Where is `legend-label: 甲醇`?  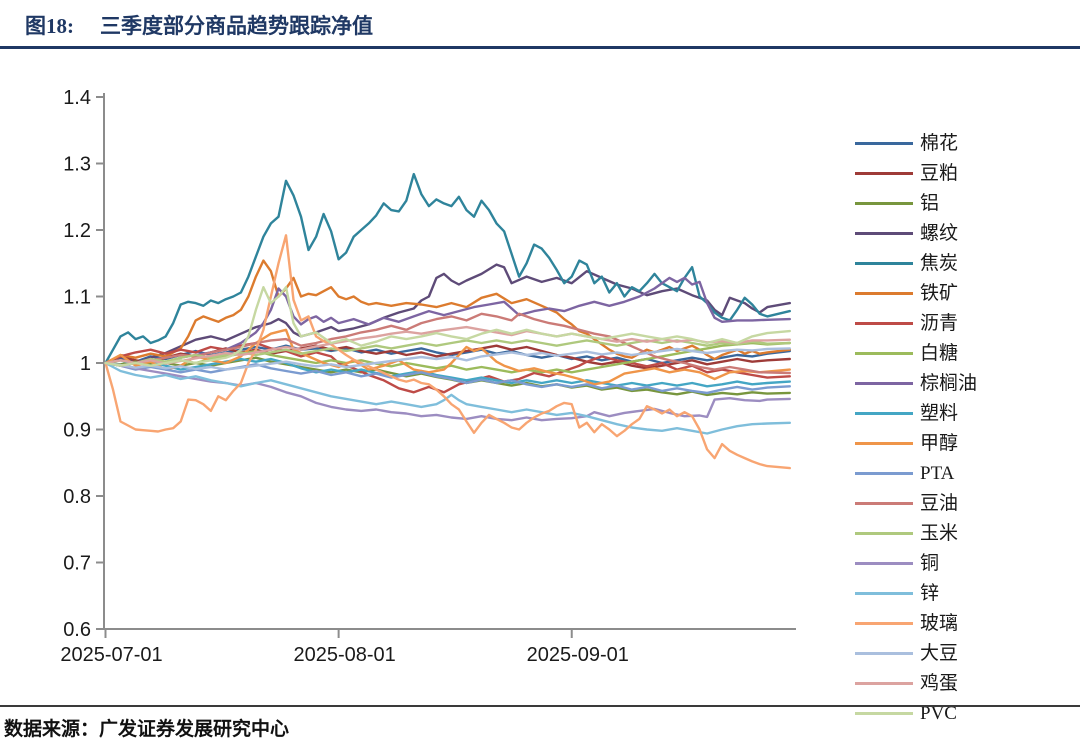
legend-label: 甲醇 is located at coordinates (939, 443).